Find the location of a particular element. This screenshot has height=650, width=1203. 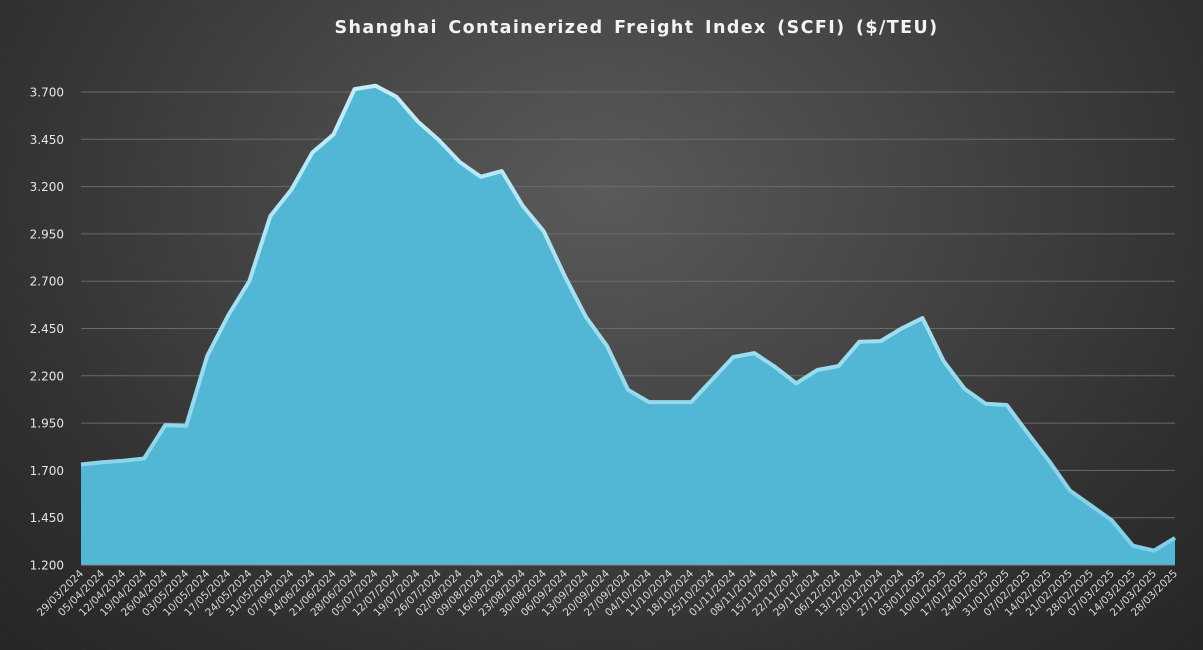

y-tick-label: 3.450 is located at coordinates (47, 140).